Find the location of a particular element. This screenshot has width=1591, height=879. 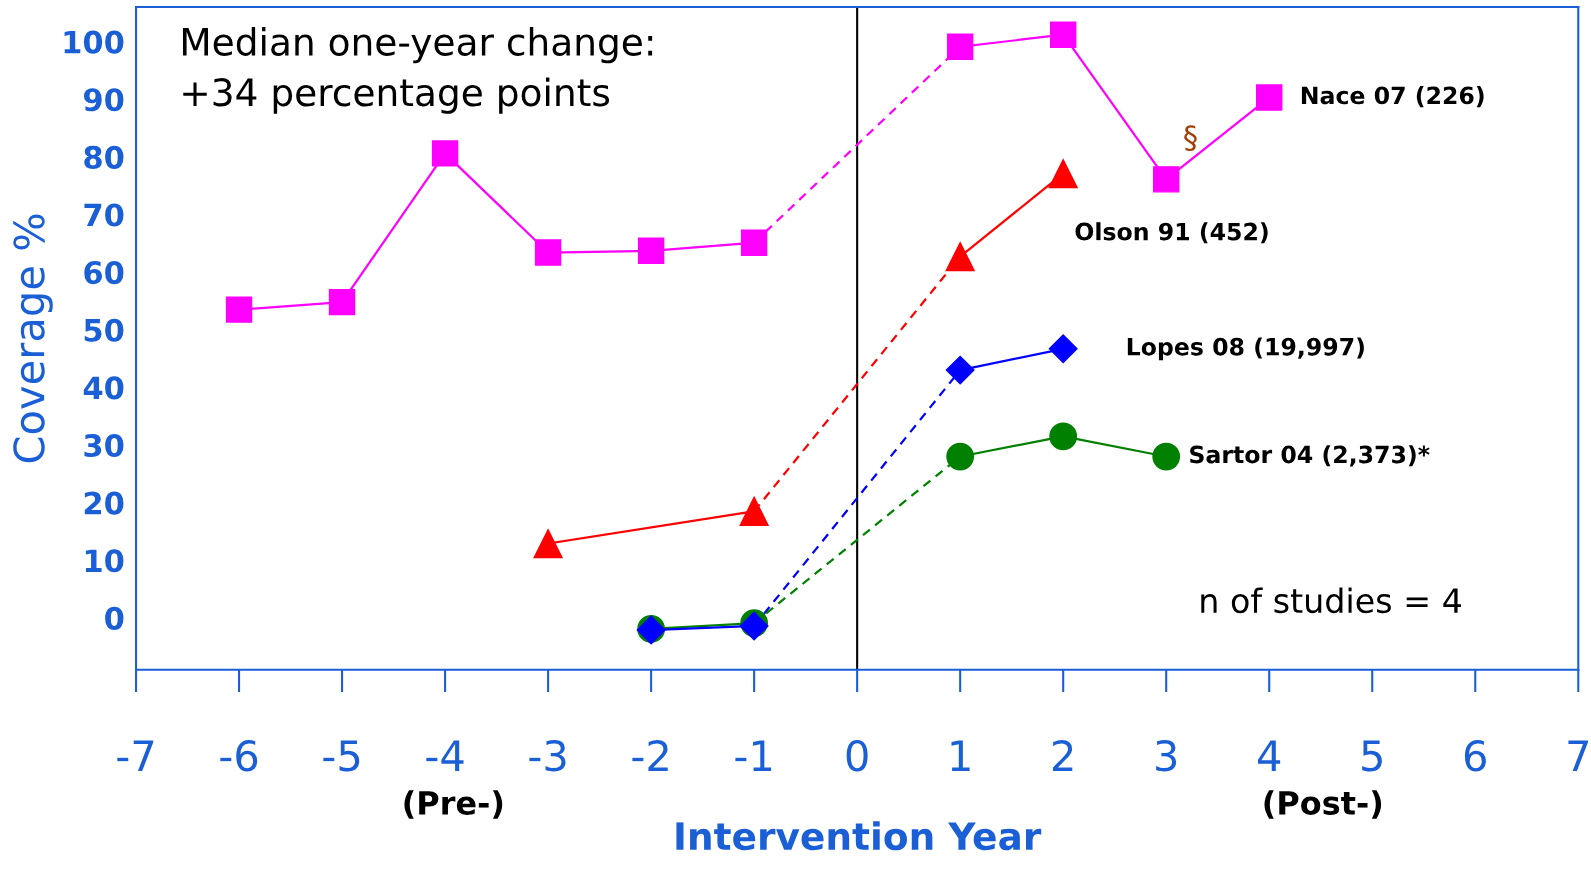

y-tick-label: 40 is located at coordinates (103, 388).